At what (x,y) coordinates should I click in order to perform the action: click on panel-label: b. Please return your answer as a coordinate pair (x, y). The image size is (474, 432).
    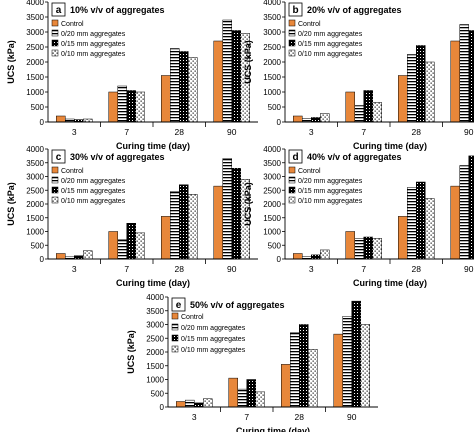
    Looking at the image, I should click on (295, 10).